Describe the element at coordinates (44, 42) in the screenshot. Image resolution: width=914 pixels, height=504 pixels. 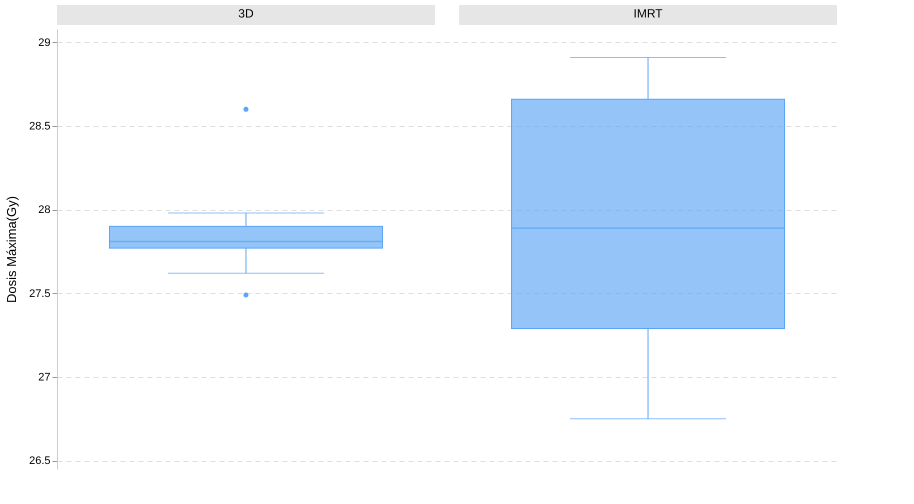
I see `y-tick-label: 29` at that location.